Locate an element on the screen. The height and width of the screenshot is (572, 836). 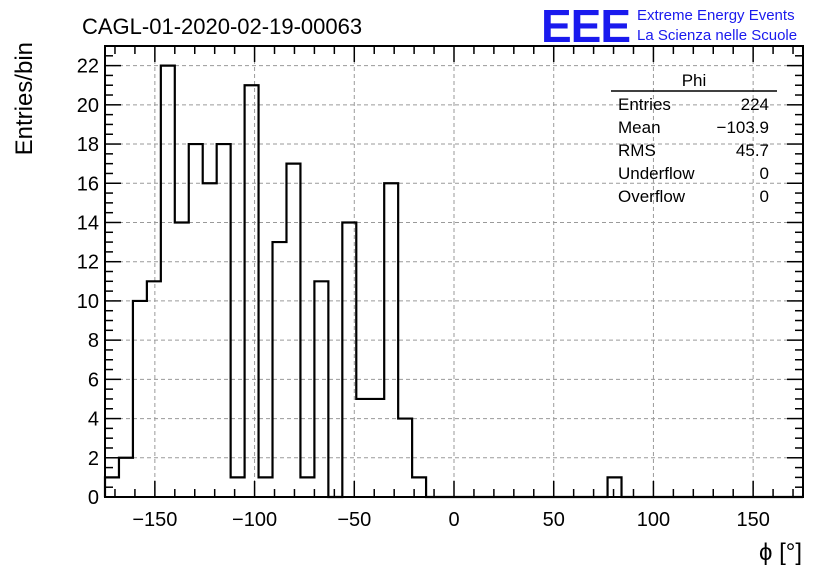
x-axis-title: ϕ [°] is located at coordinates (780, 552).